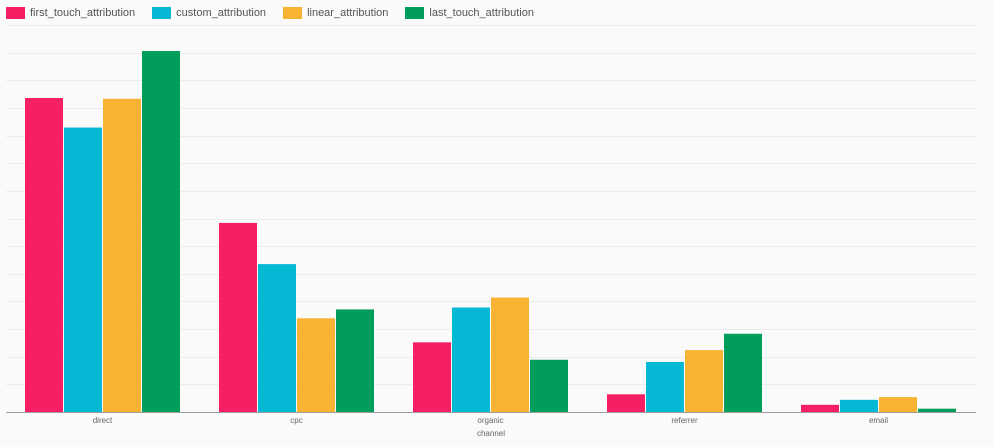 The image size is (994, 447). What do you see at coordinates (238, 317) in the screenshot?
I see `bar-first_touch_attribution-cpc` at bounding box center [238, 317].